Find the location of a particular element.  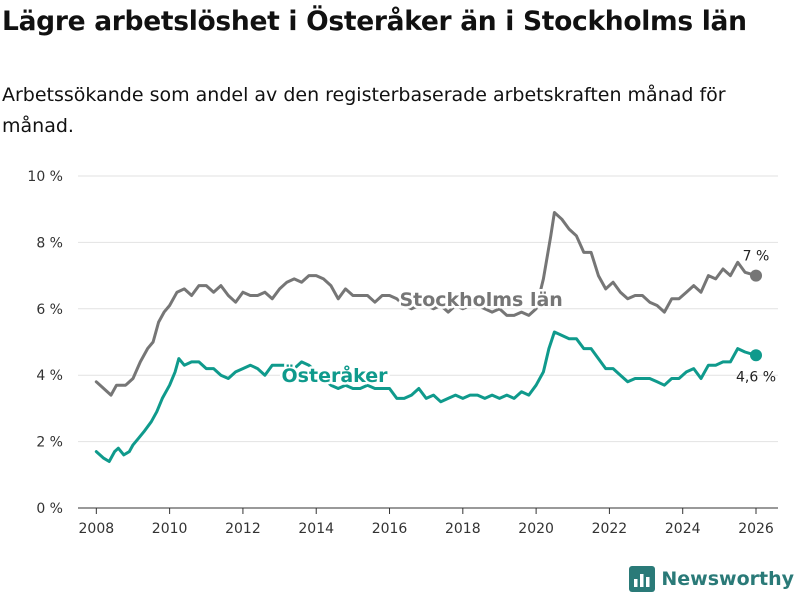

x-tick-label: 2014 is located at coordinates (316, 529).